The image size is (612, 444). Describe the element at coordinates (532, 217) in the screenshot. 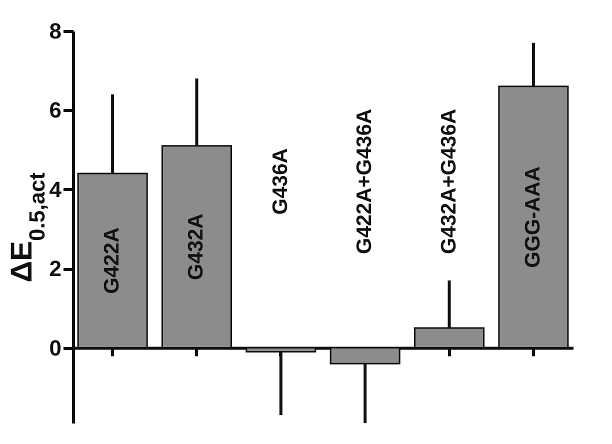

I see `x-tick-label: GGG-AAA` at that location.